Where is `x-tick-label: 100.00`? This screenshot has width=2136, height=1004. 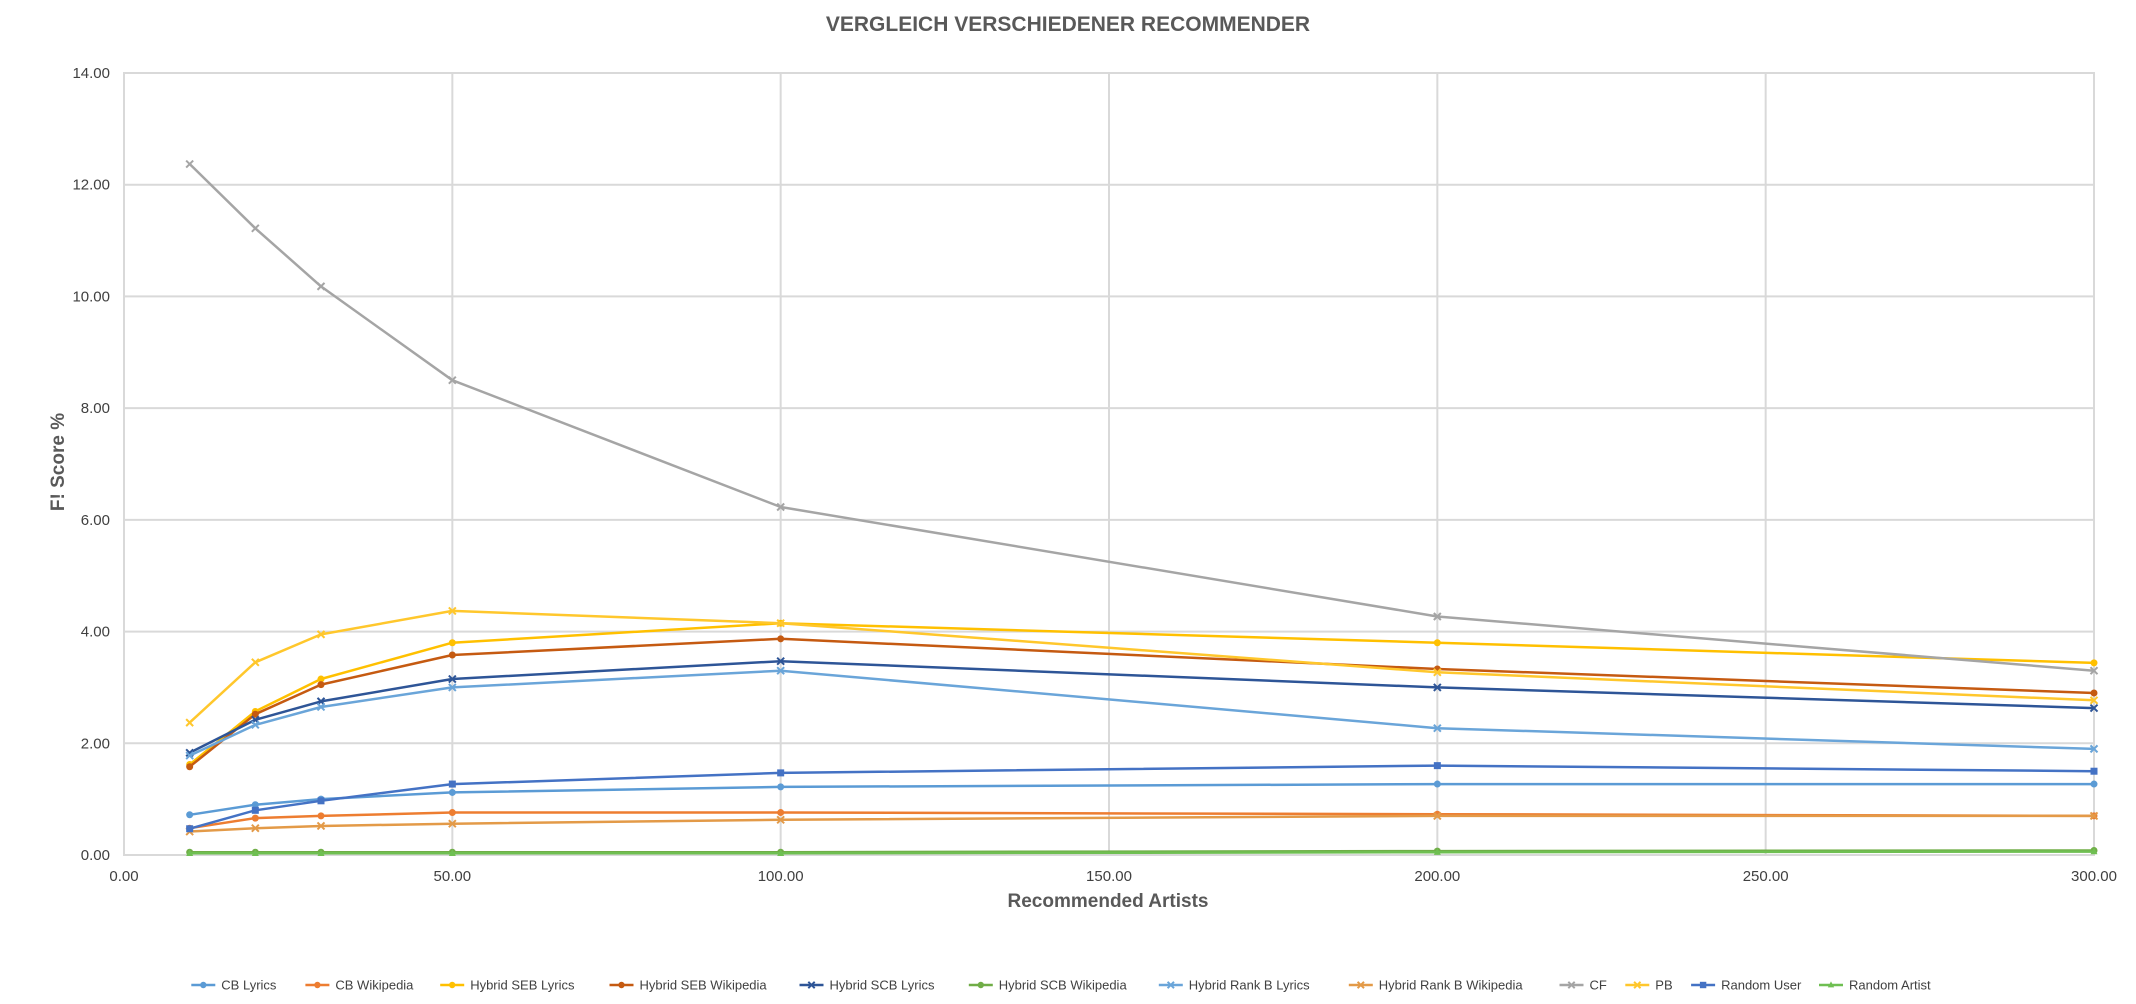 x-tick-label: 100.00 is located at coordinates (781, 876).